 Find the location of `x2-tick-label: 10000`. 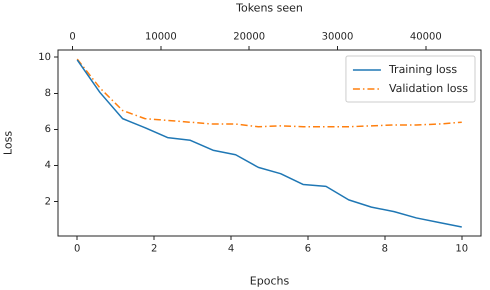

x2-tick-label: 10000 is located at coordinates (160, 37).